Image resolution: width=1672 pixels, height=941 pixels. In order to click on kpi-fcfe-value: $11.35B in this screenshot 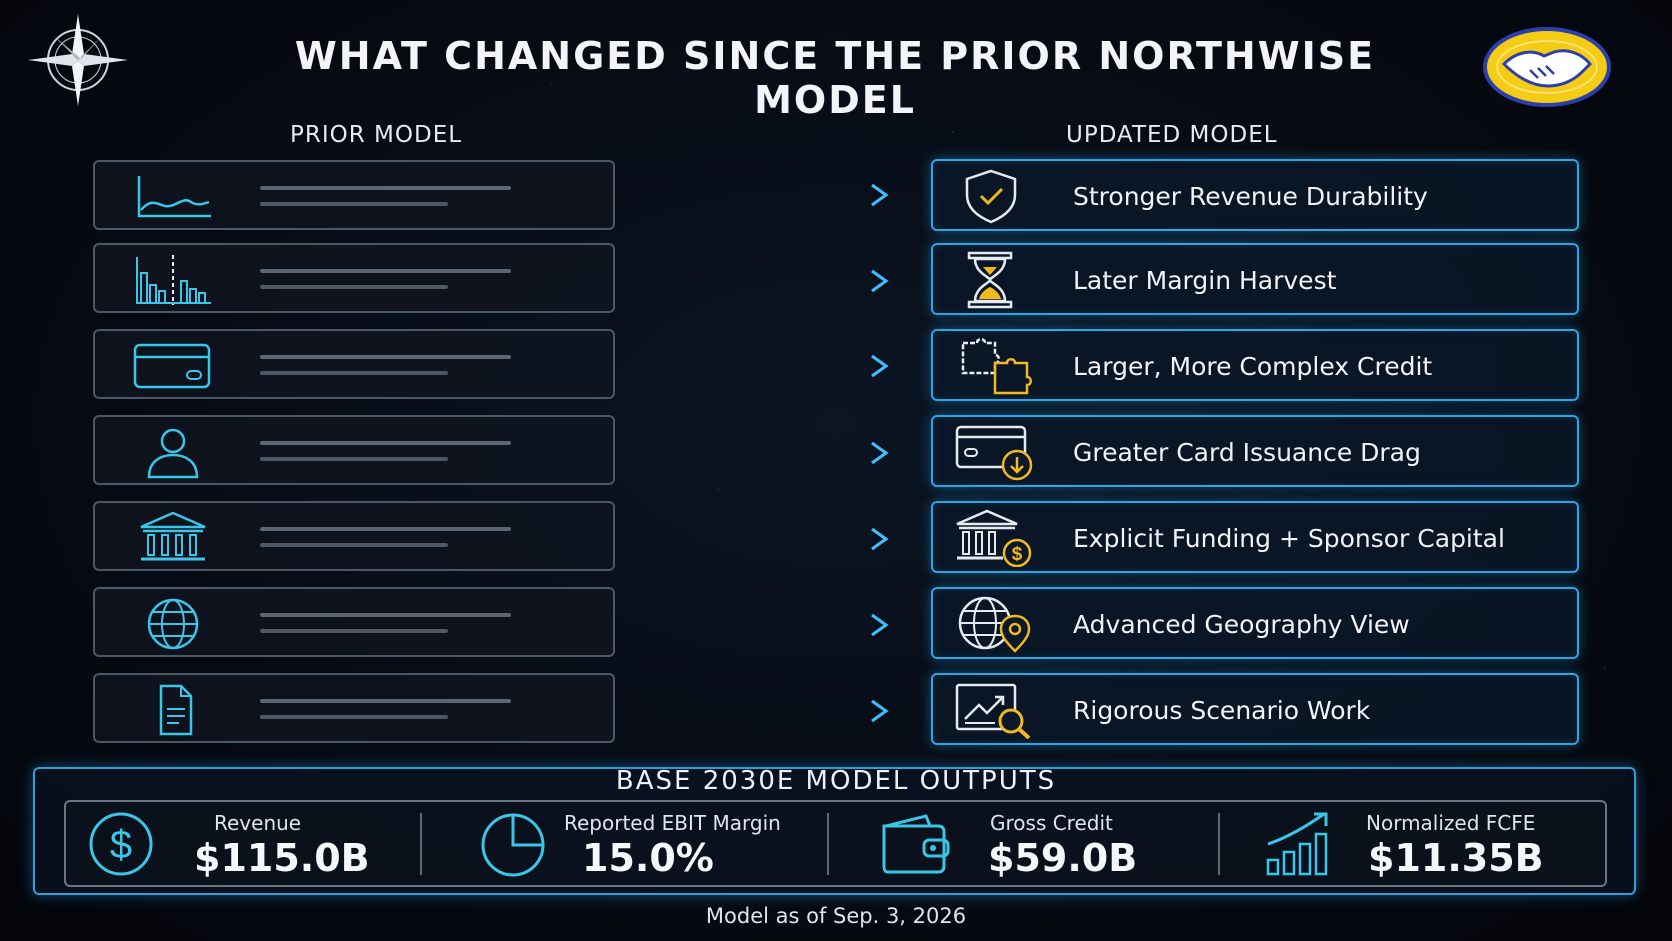, I will do `click(1456, 858)`.